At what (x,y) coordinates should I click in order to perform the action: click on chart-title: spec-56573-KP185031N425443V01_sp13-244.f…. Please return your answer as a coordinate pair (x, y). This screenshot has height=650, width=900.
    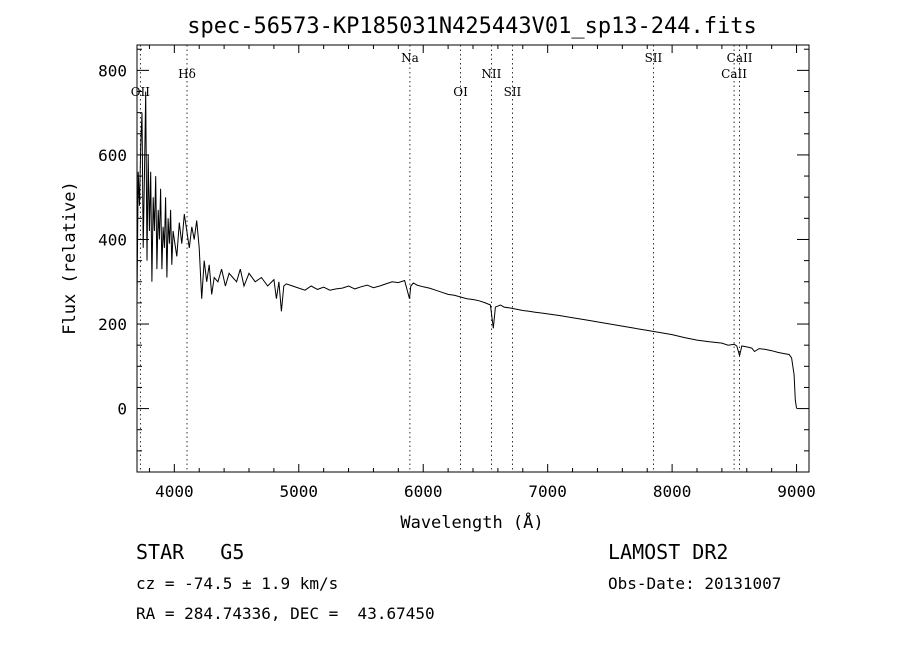
    Looking at the image, I should click on (472, 26).